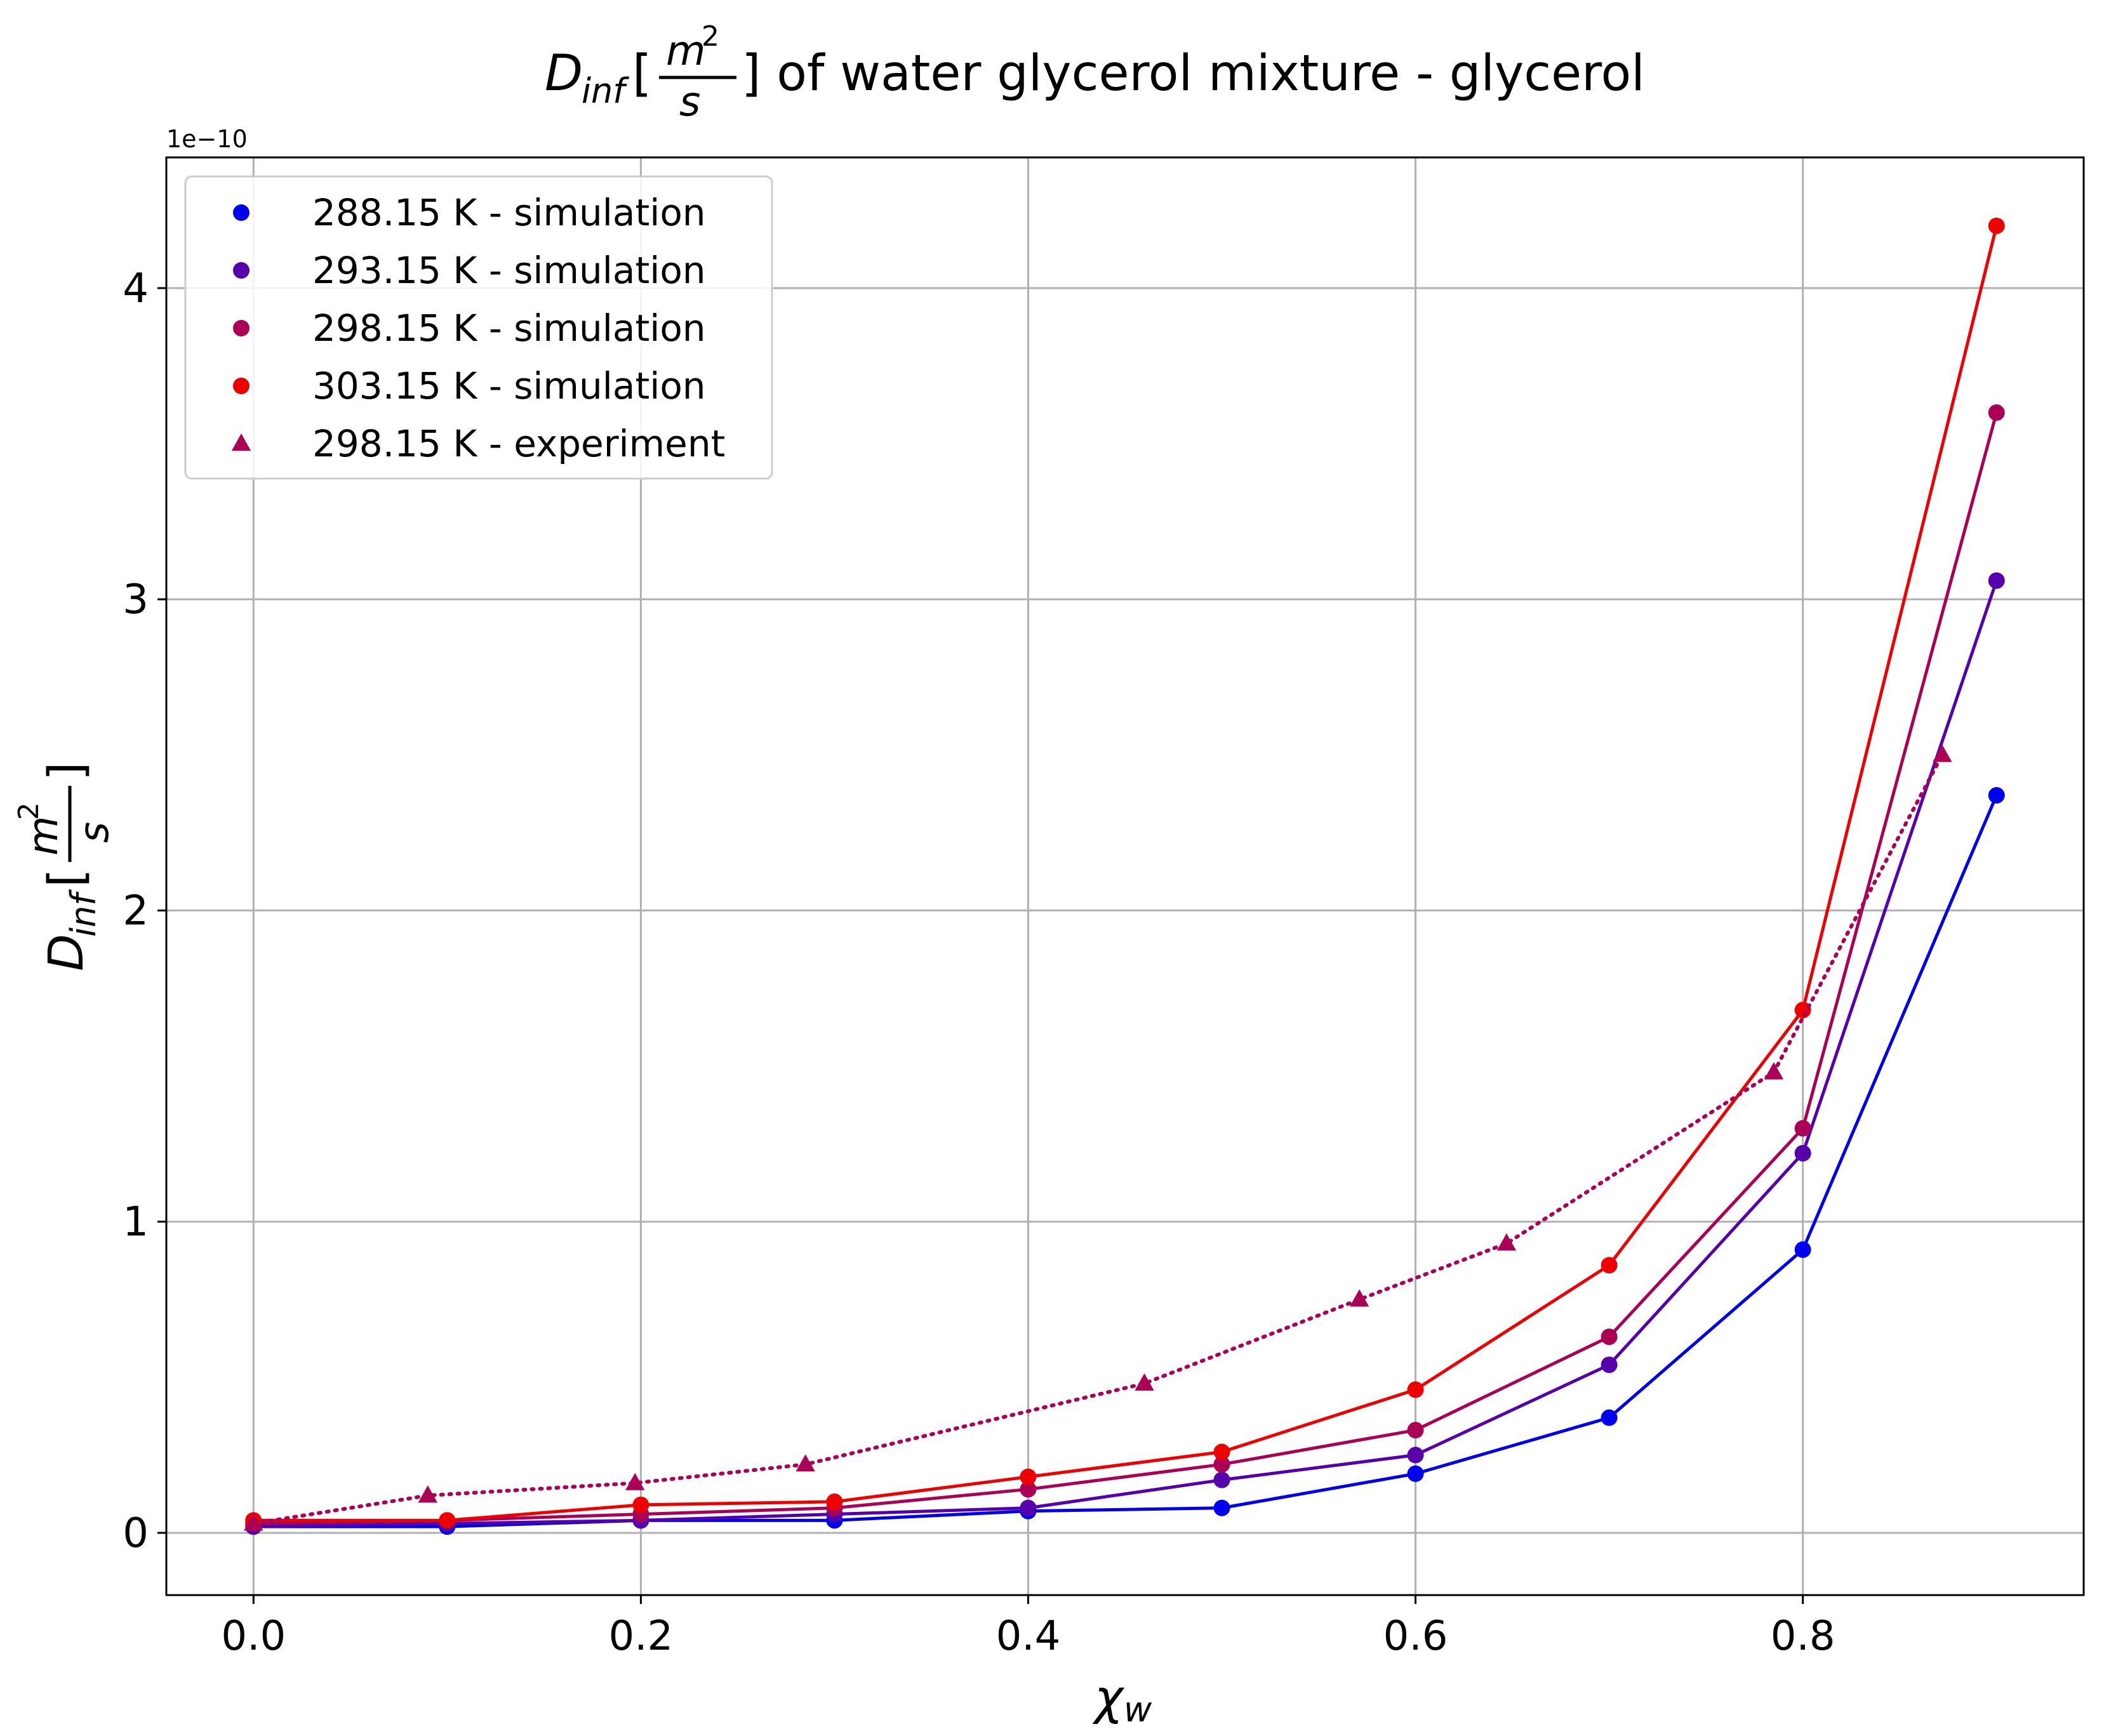 Image resolution: width=2104 pixels, height=1736 pixels. Describe the element at coordinates (640, 1636) in the screenshot. I see `x-tick-label: 0.2` at that location.